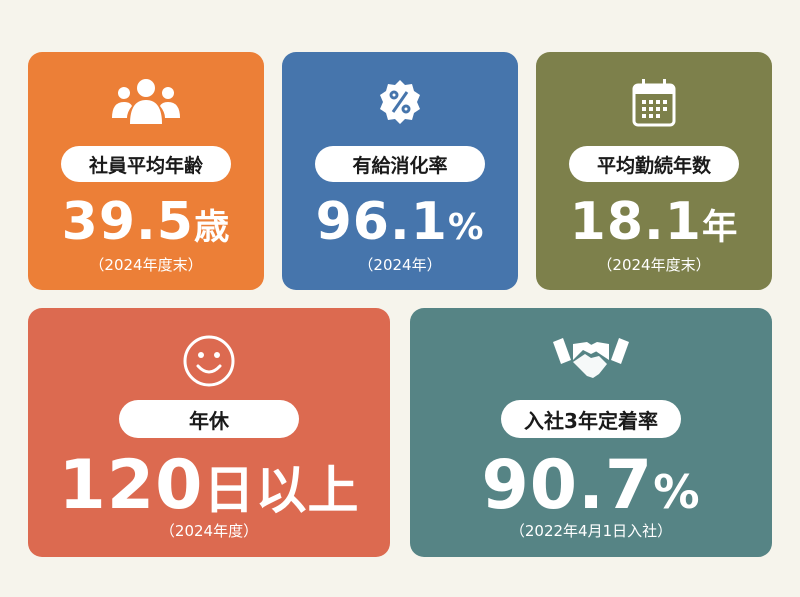 The height and width of the screenshot is (597, 800). I want to click on smiley-face-icon, so click(209, 363).